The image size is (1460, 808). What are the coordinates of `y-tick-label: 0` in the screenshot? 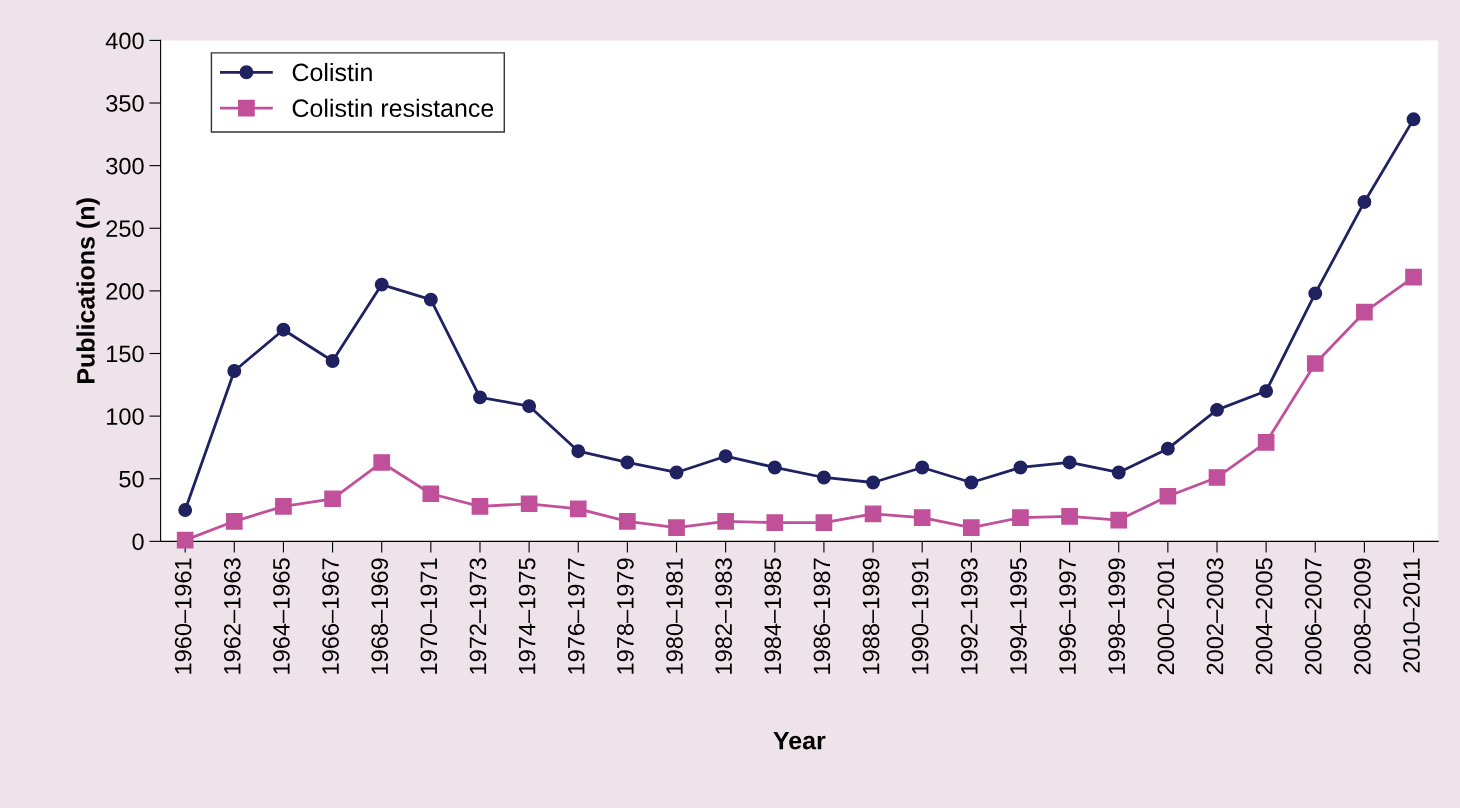 It's located at (138, 542).